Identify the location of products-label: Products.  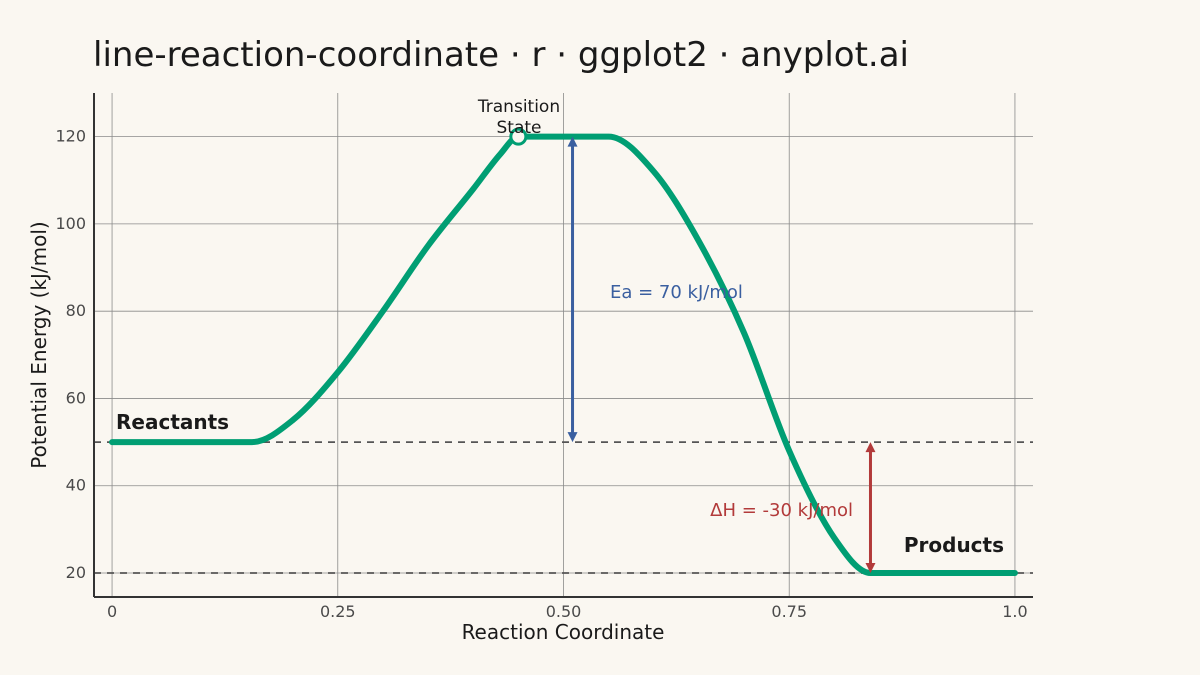
(954, 545).